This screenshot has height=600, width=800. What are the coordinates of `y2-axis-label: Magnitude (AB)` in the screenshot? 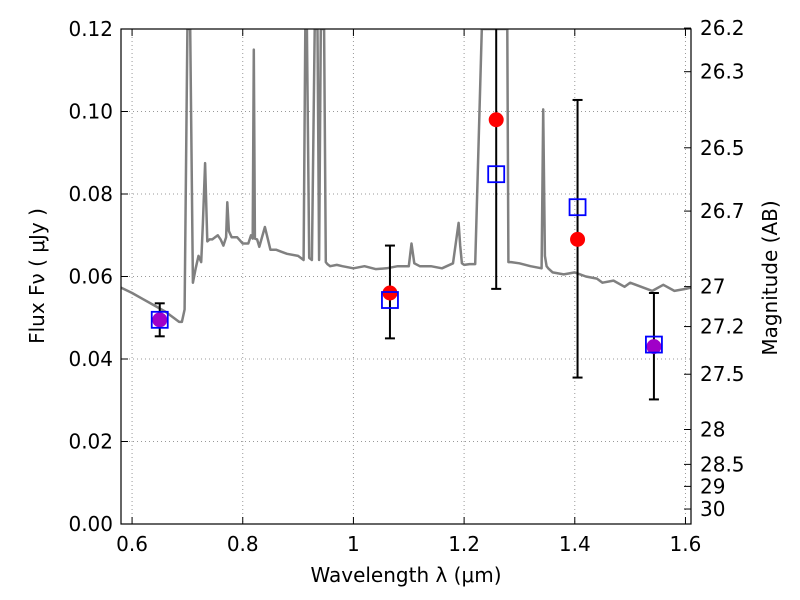 It's located at (770, 277).